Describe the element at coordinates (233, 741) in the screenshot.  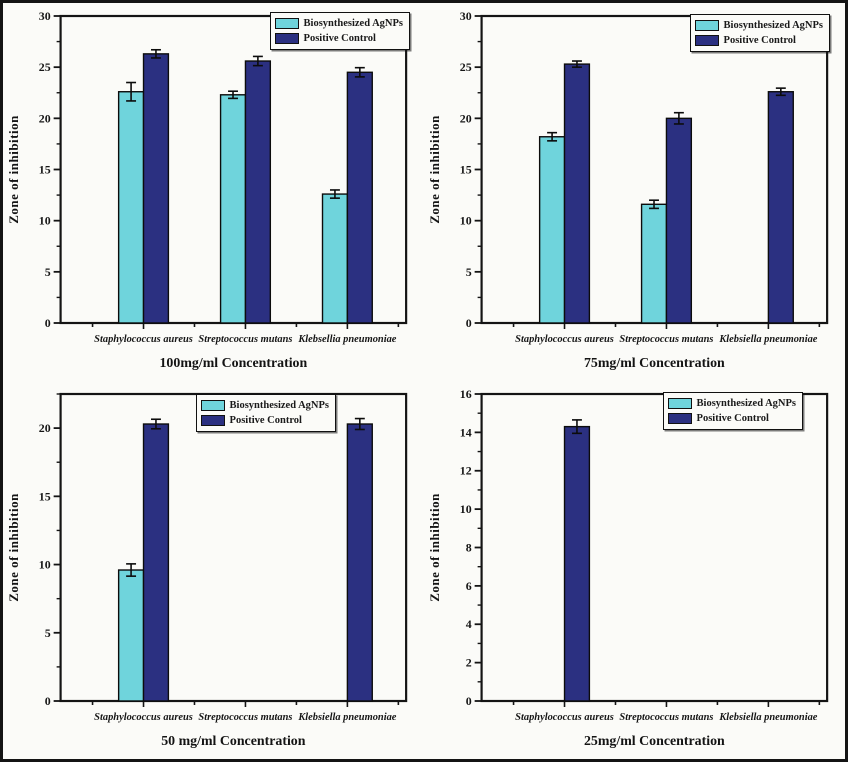
I see `x-axis-title: 50 mg/ml Concentration` at that location.